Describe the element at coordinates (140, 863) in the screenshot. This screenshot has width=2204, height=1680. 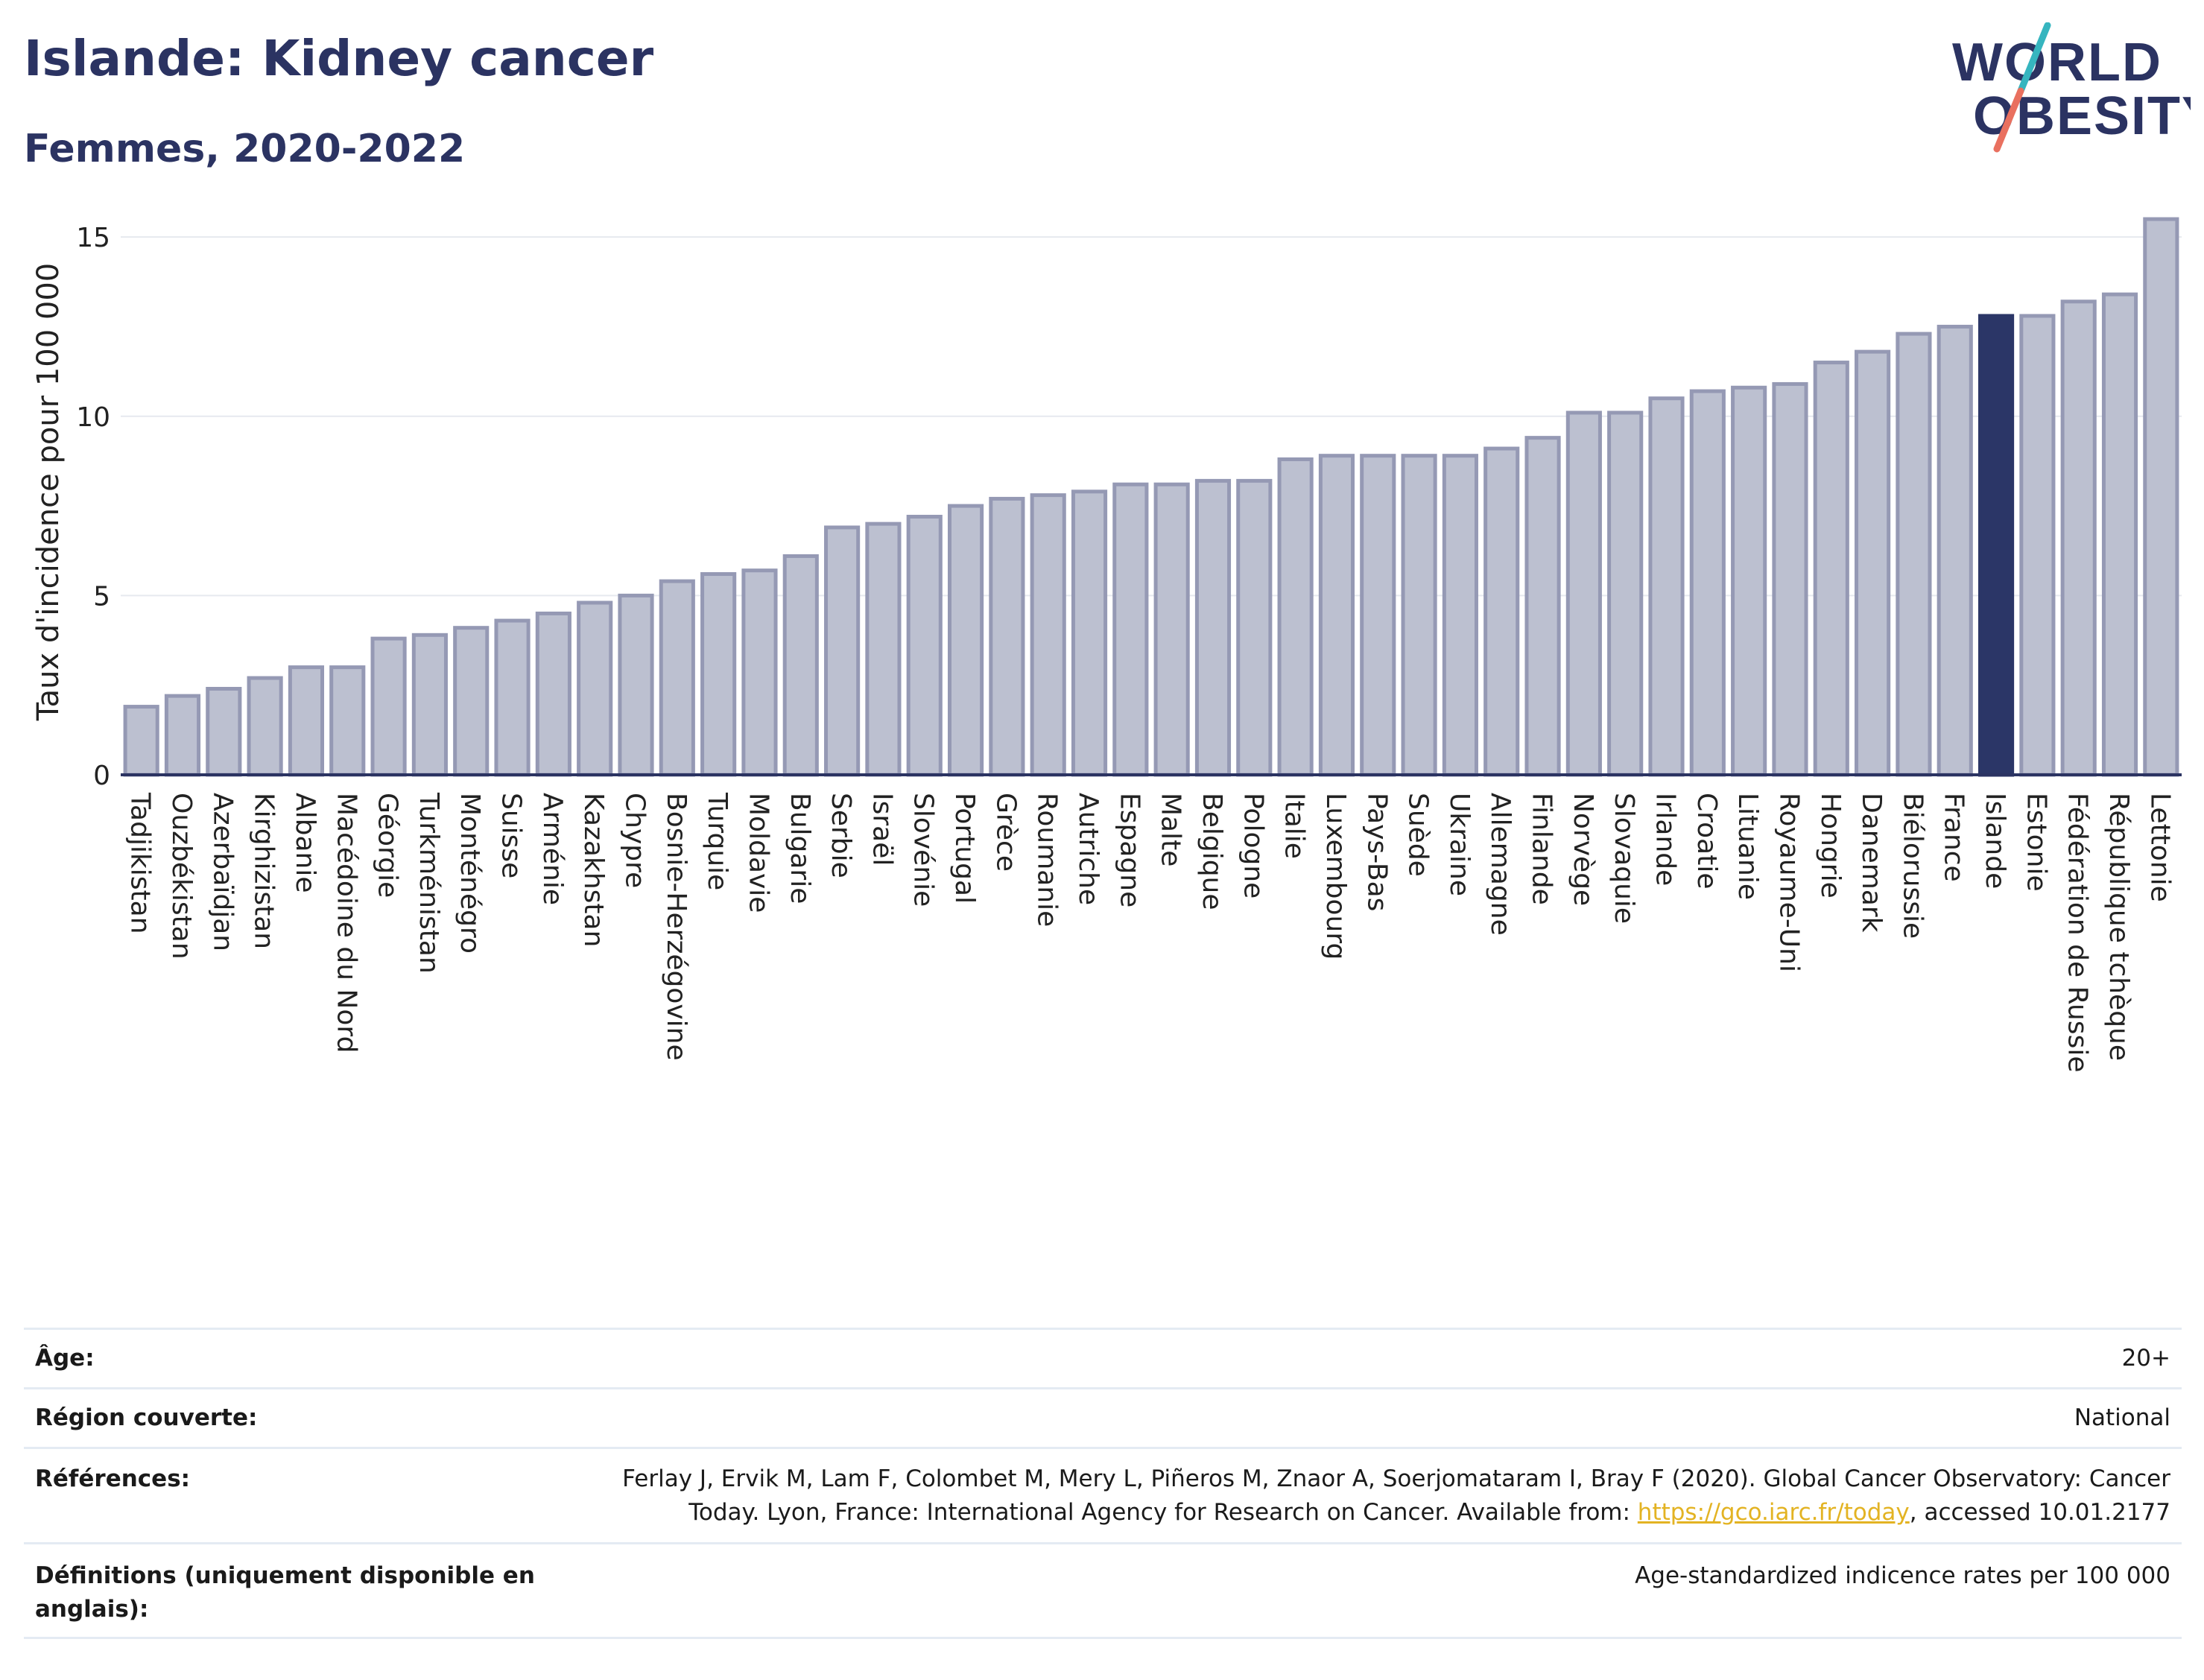
I see `x-tick-label: Tadjikistan` at that location.